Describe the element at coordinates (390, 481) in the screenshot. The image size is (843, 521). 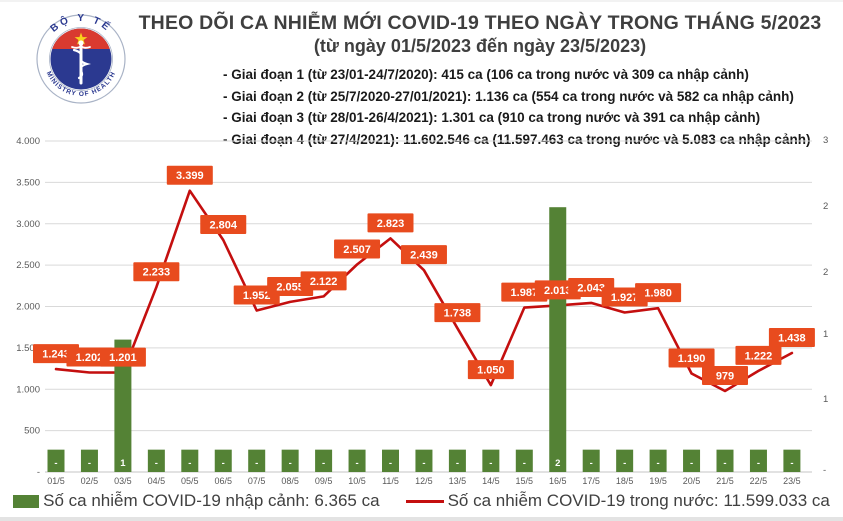
I see `x-axis-label: 11/5` at that location.